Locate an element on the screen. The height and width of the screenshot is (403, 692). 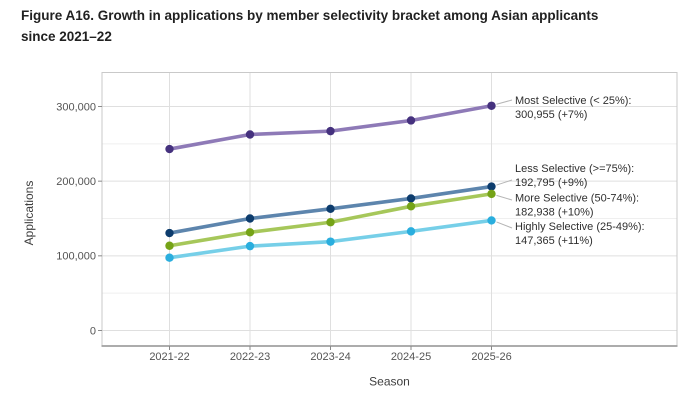
series-annotation-label-0: Most Selective (< 25%): is located at coordinates (573, 101).